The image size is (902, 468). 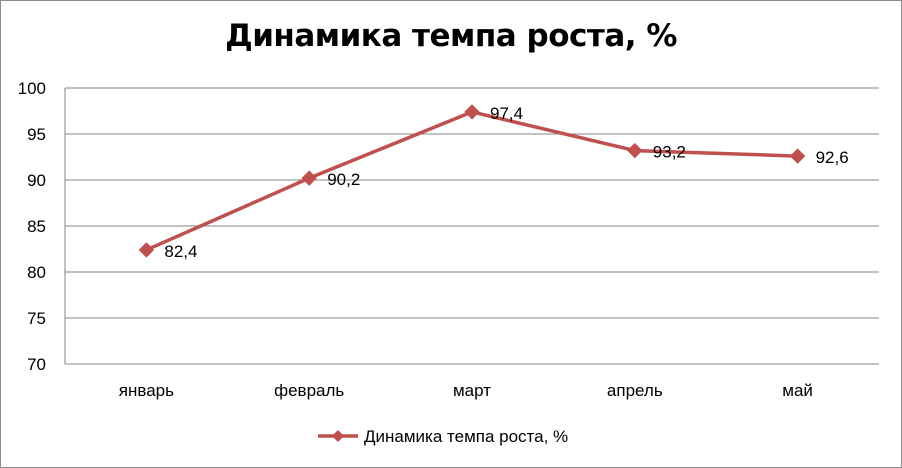 What do you see at coordinates (32, 88) in the screenshot?
I see `y-tick-label: 100` at bounding box center [32, 88].